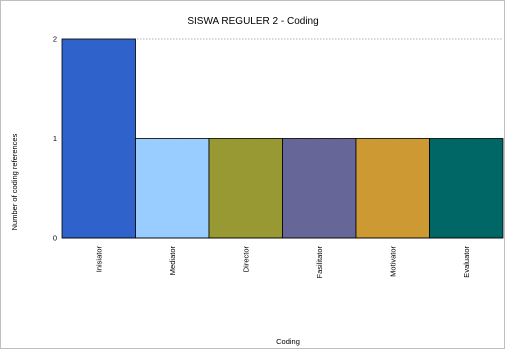  Describe the element at coordinates (245, 188) in the screenshot. I see `bar-director` at that location.